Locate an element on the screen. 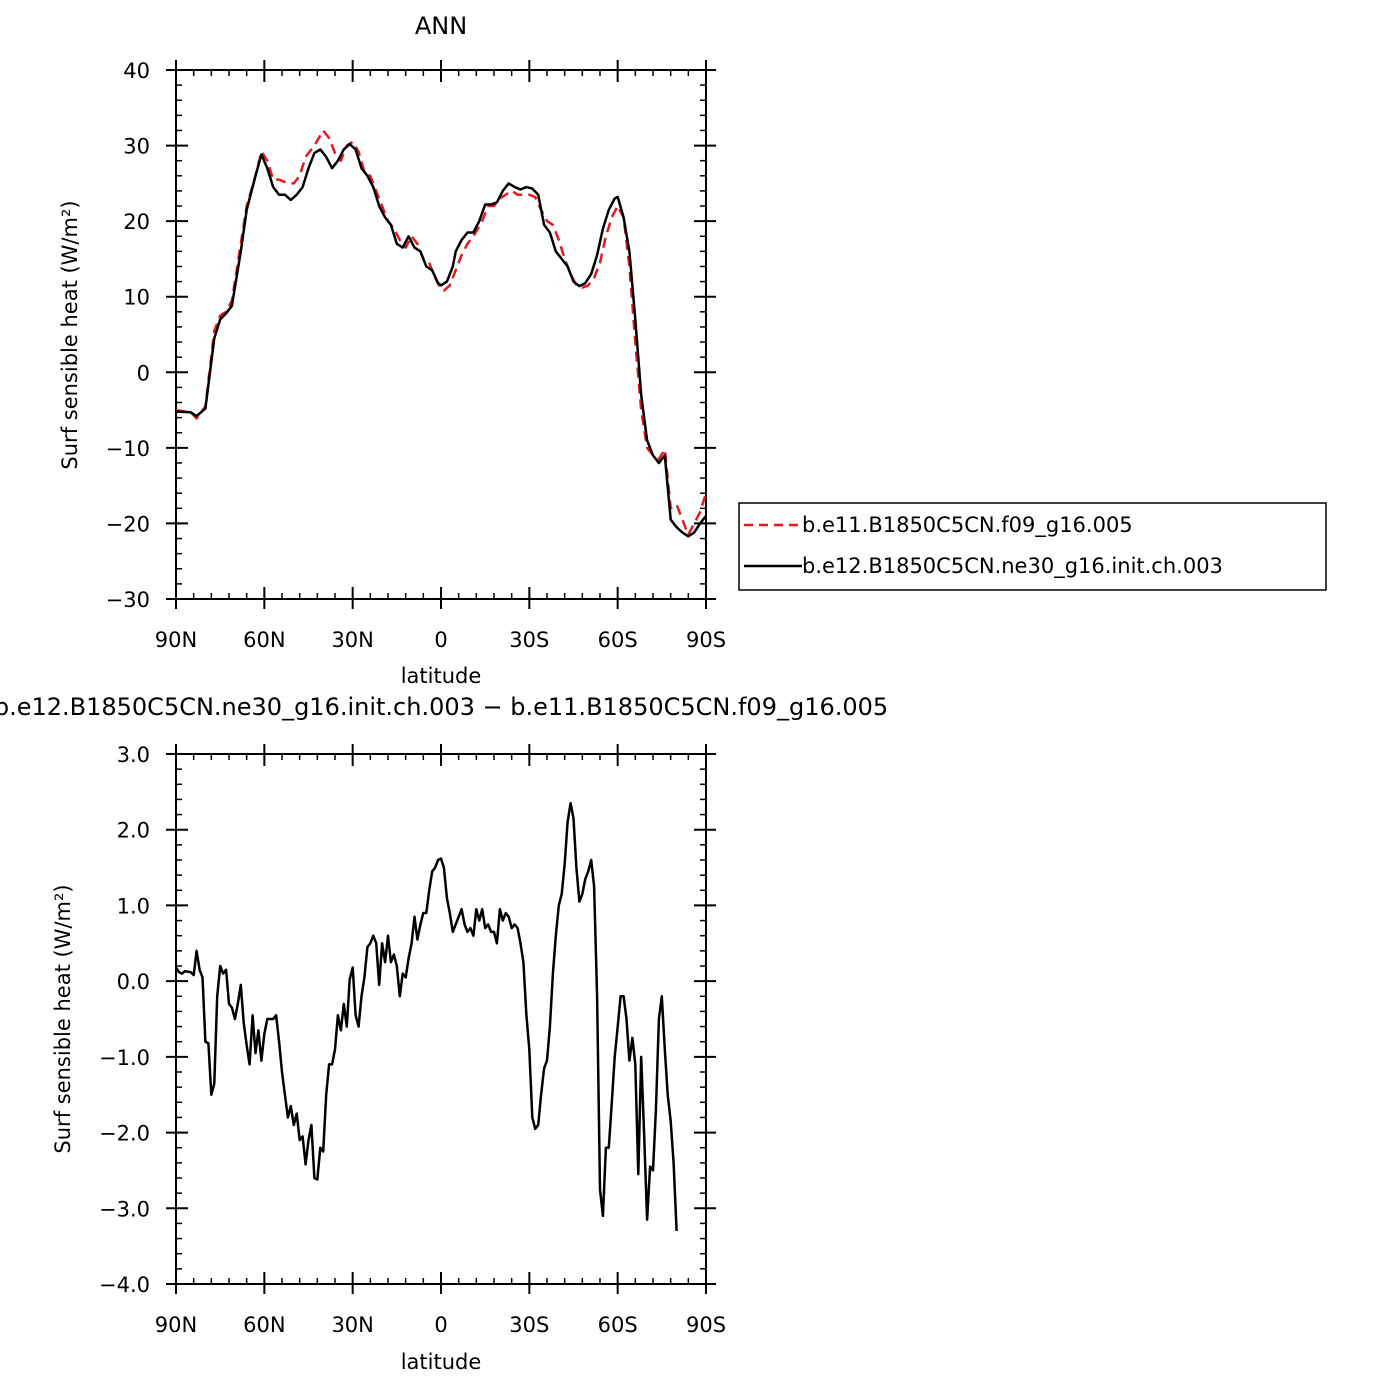 This screenshot has width=1381, height=1381. y-tick-label: 2.0 is located at coordinates (133, 831).